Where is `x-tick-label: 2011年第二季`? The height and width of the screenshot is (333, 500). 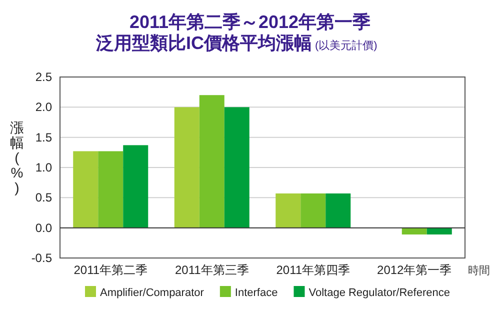 x-tick-label: 2011年第二季 is located at coordinates (111, 270).